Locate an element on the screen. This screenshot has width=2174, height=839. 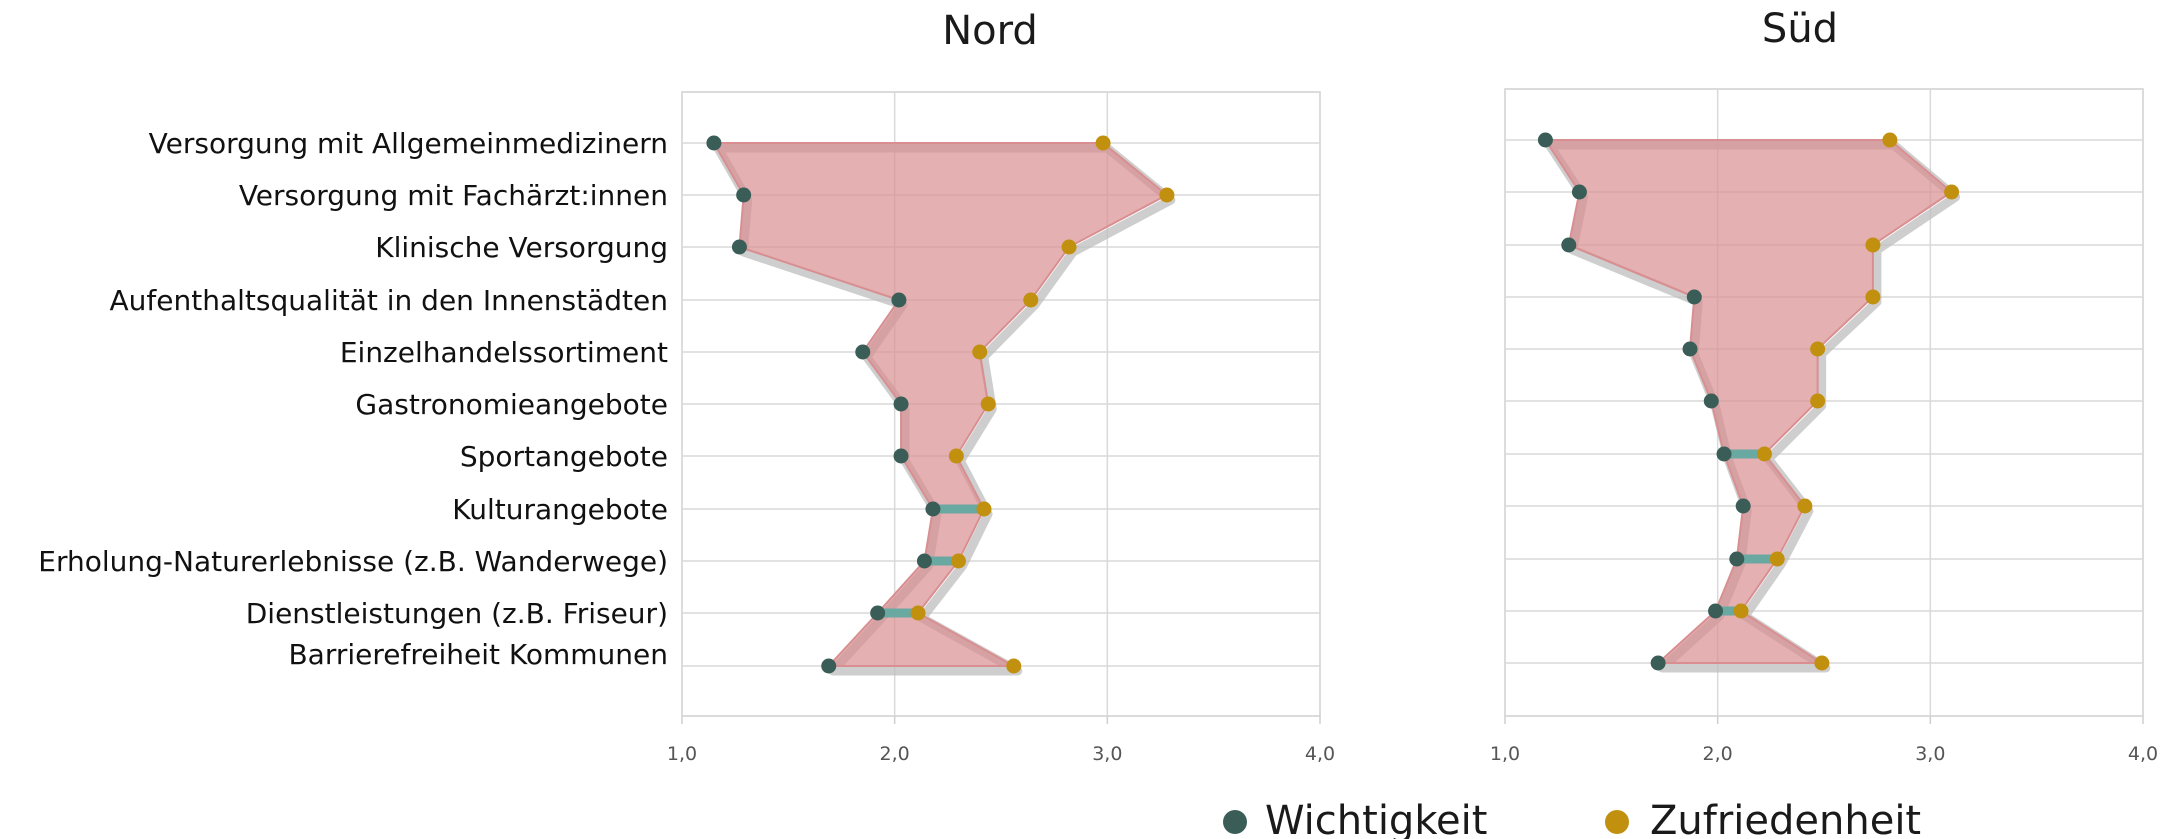
legend-marker-wichtigkeit is located at coordinates (1235, 822).